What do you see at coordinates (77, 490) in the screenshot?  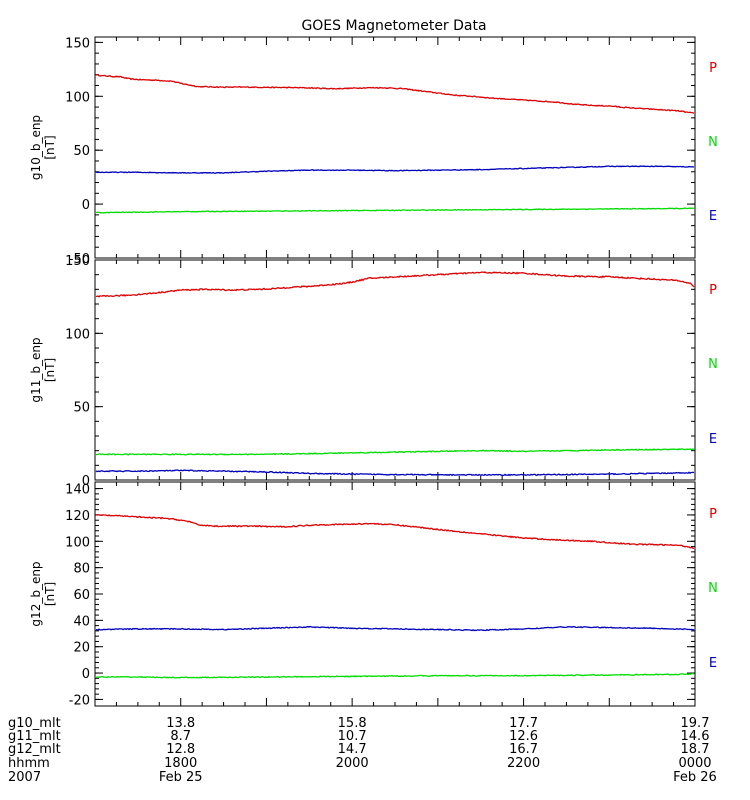 I see `y-tick-label: 140` at bounding box center [77, 490].